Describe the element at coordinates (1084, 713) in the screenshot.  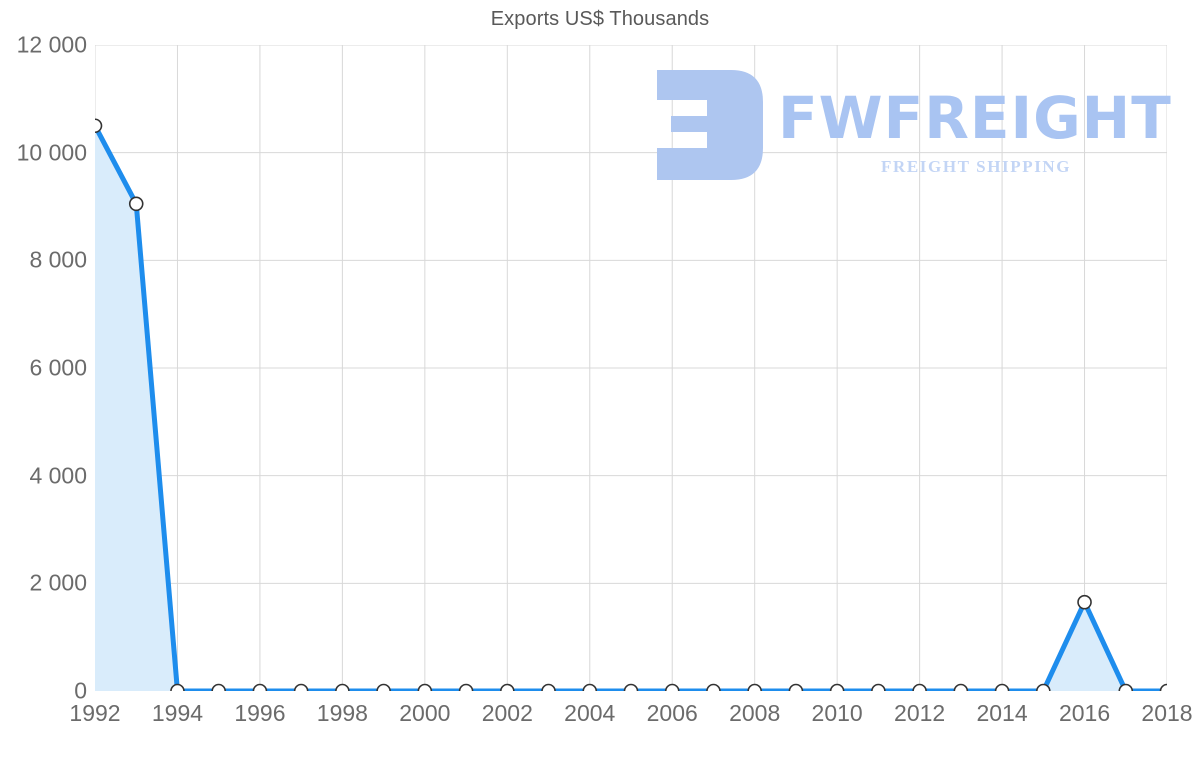
I see `x-axis-tick-label: 2016` at that location.